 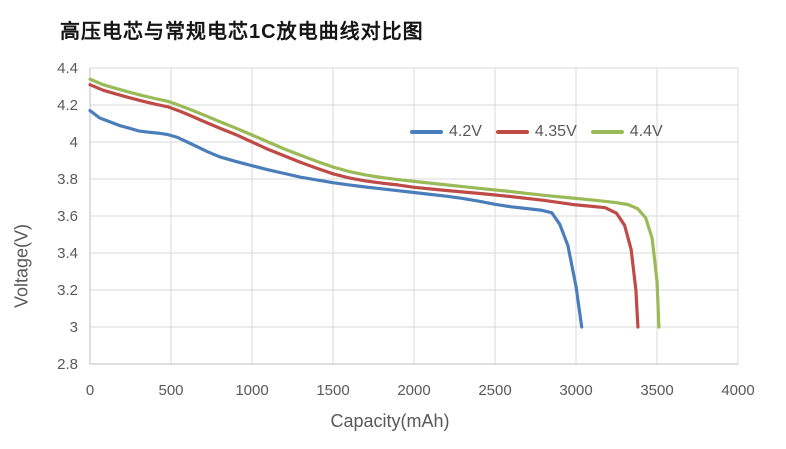 I want to click on y-tick-label: 4.4, so click(x=67, y=68).